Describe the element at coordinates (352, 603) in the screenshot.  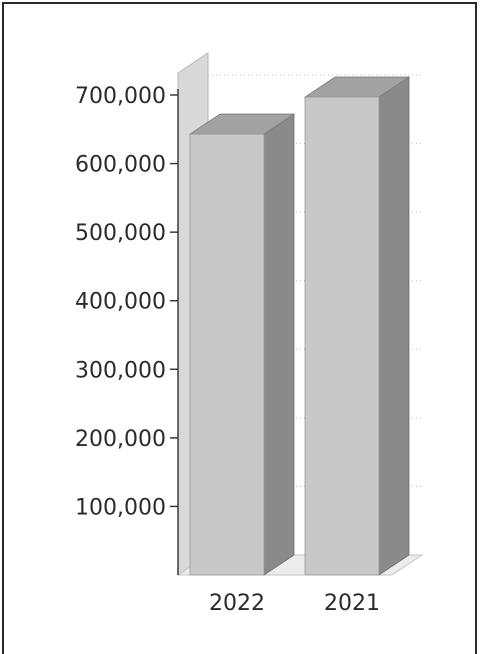
I see `x-tick-label: 2021` at that location.